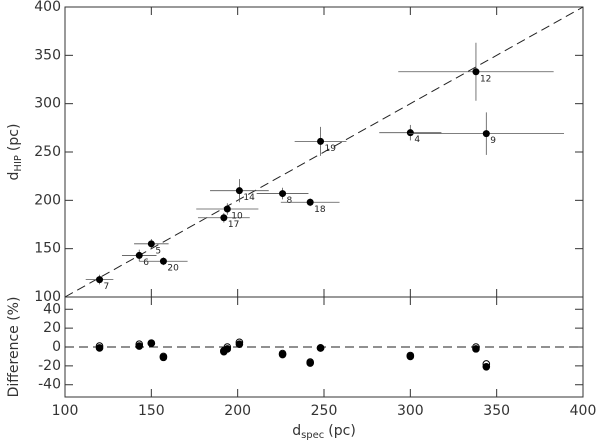 Image resolution: width=600 pixels, height=442 pixels. I want to click on y-tick-label: -20, so click(49, 366).